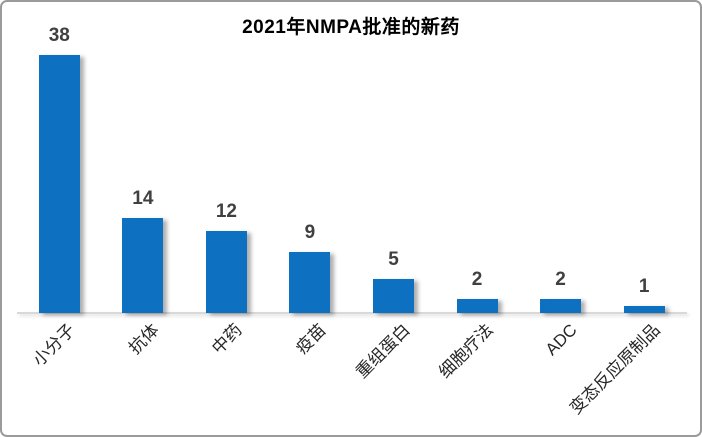  Describe the element at coordinates (54, 345) in the screenshot. I see `category-label: 小分子` at that location.